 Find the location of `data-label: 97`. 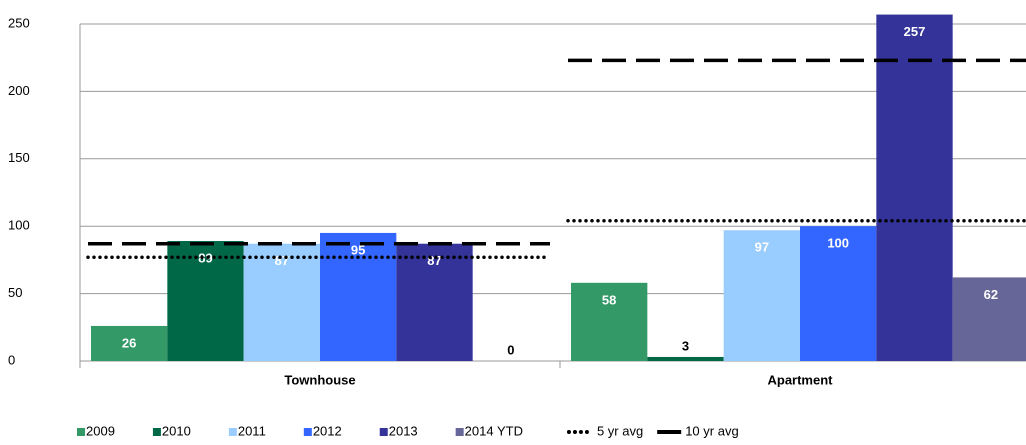

data-label: 97 is located at coordinates (762, 247).